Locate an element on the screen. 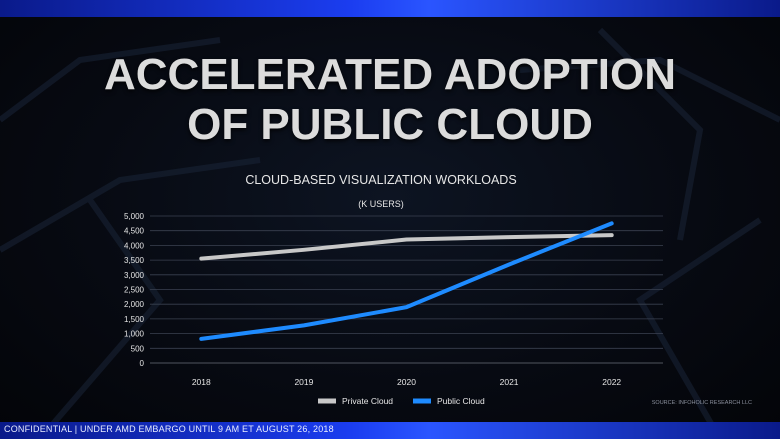 The width and height of the screenshot is (780, 439). y-tick-label: 0 is located at coordinates (142, 363).